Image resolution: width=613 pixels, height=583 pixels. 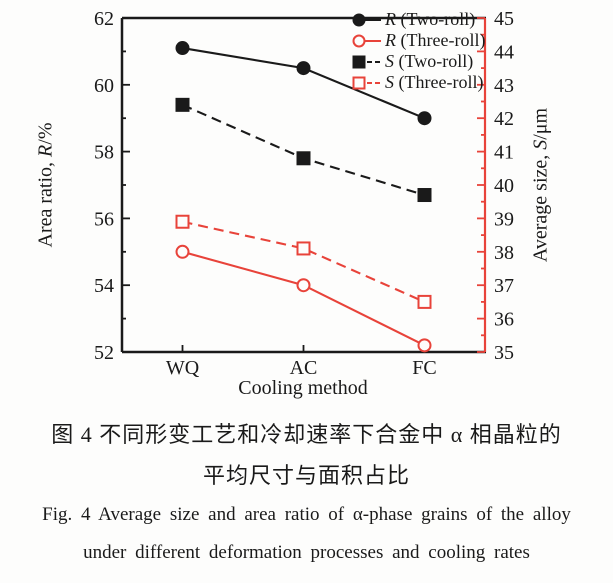 I want to click on legend-item-s-two-roll: S (Two-roll), so click(x=418, y=61).